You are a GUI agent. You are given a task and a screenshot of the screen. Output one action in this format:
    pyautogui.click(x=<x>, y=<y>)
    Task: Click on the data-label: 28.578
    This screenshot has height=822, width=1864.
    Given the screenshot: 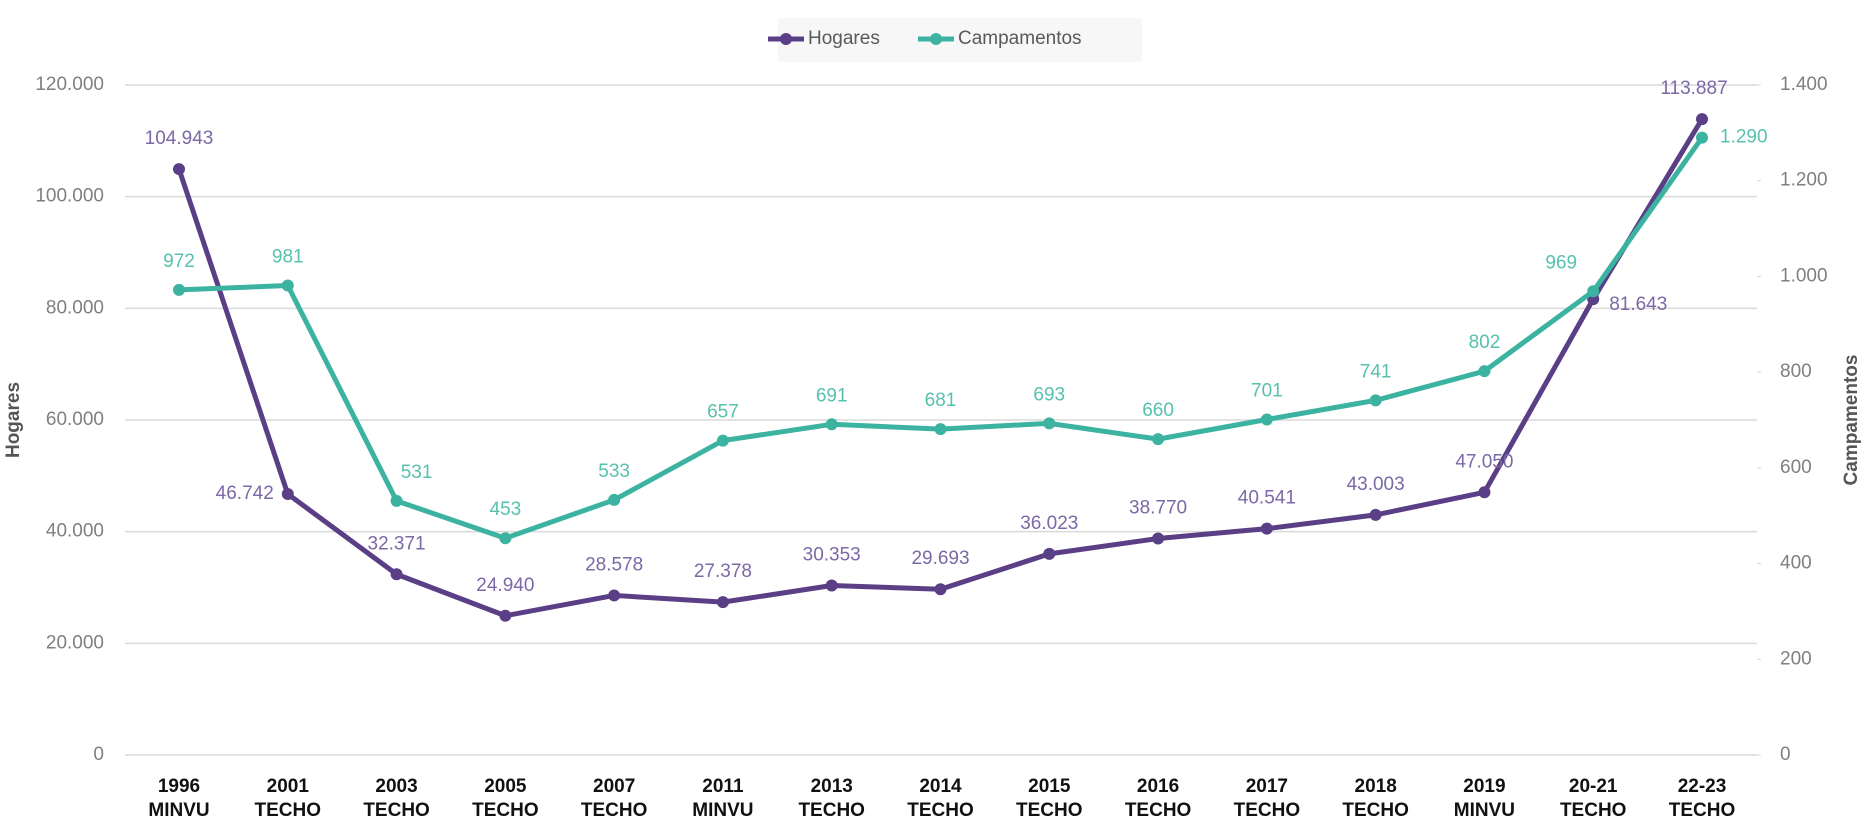 What is the action you would take?
    pyautogui.click(x=614, y=564)
    